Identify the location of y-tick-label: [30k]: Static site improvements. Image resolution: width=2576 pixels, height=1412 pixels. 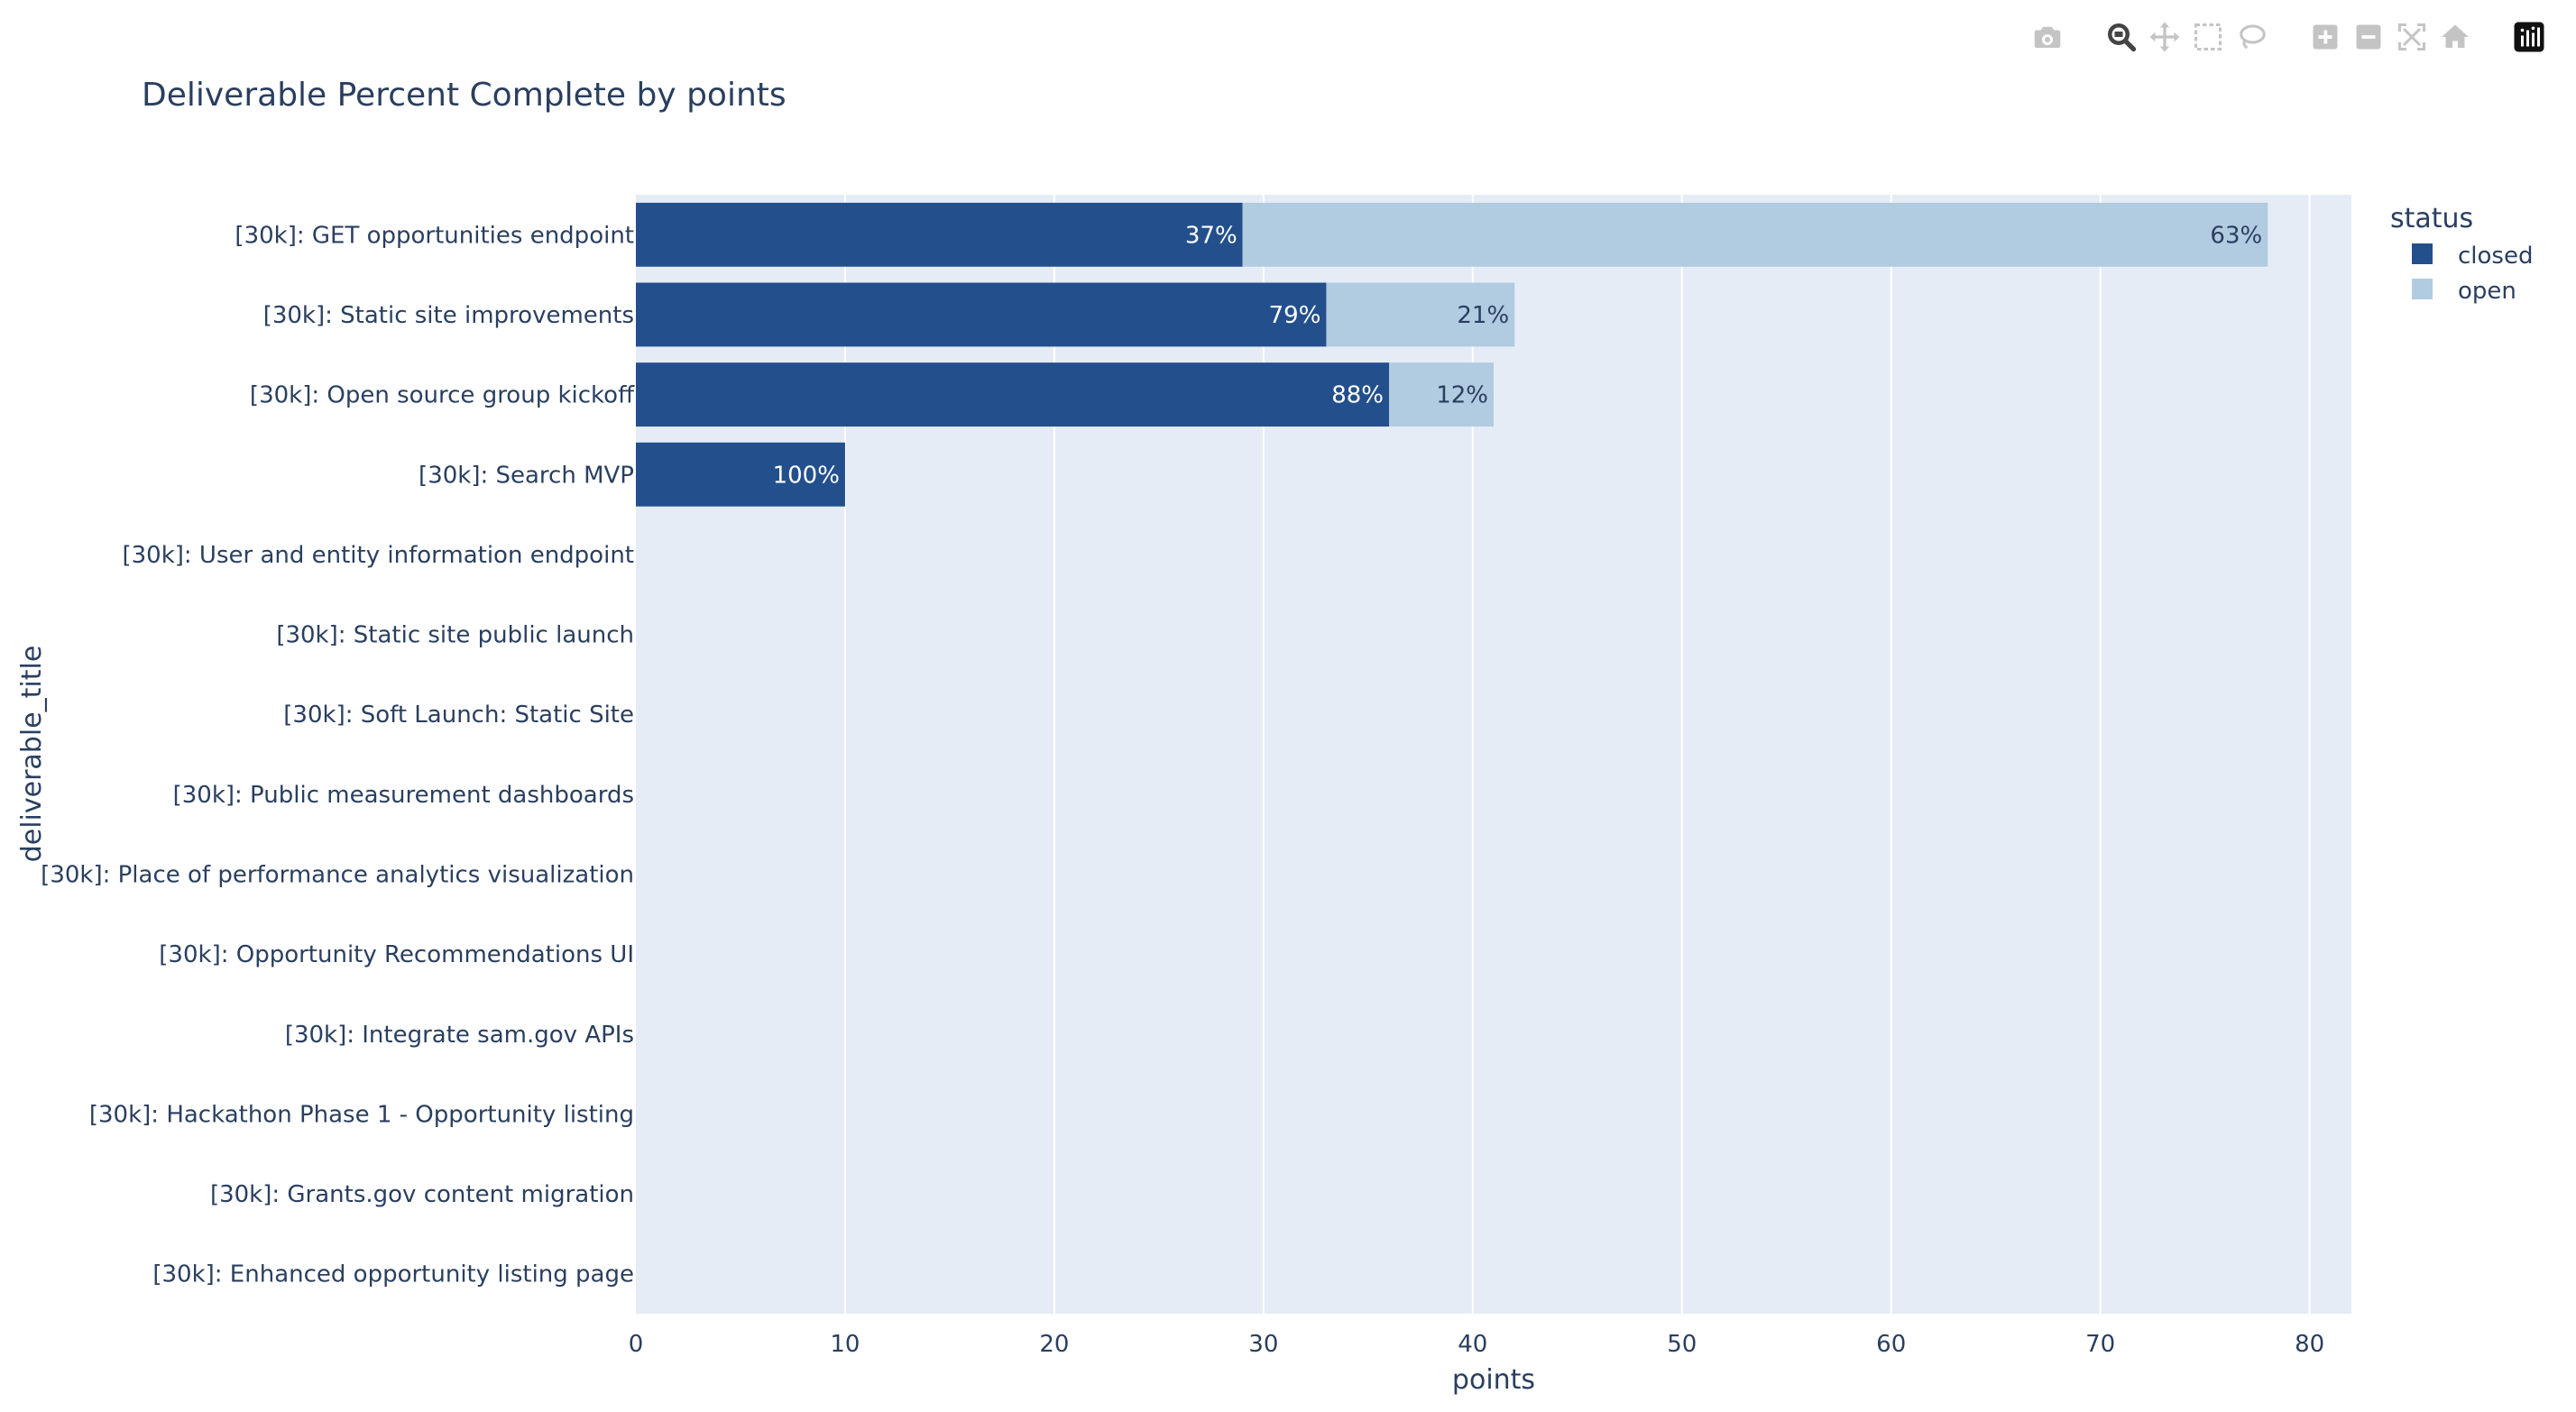
(448, 315).